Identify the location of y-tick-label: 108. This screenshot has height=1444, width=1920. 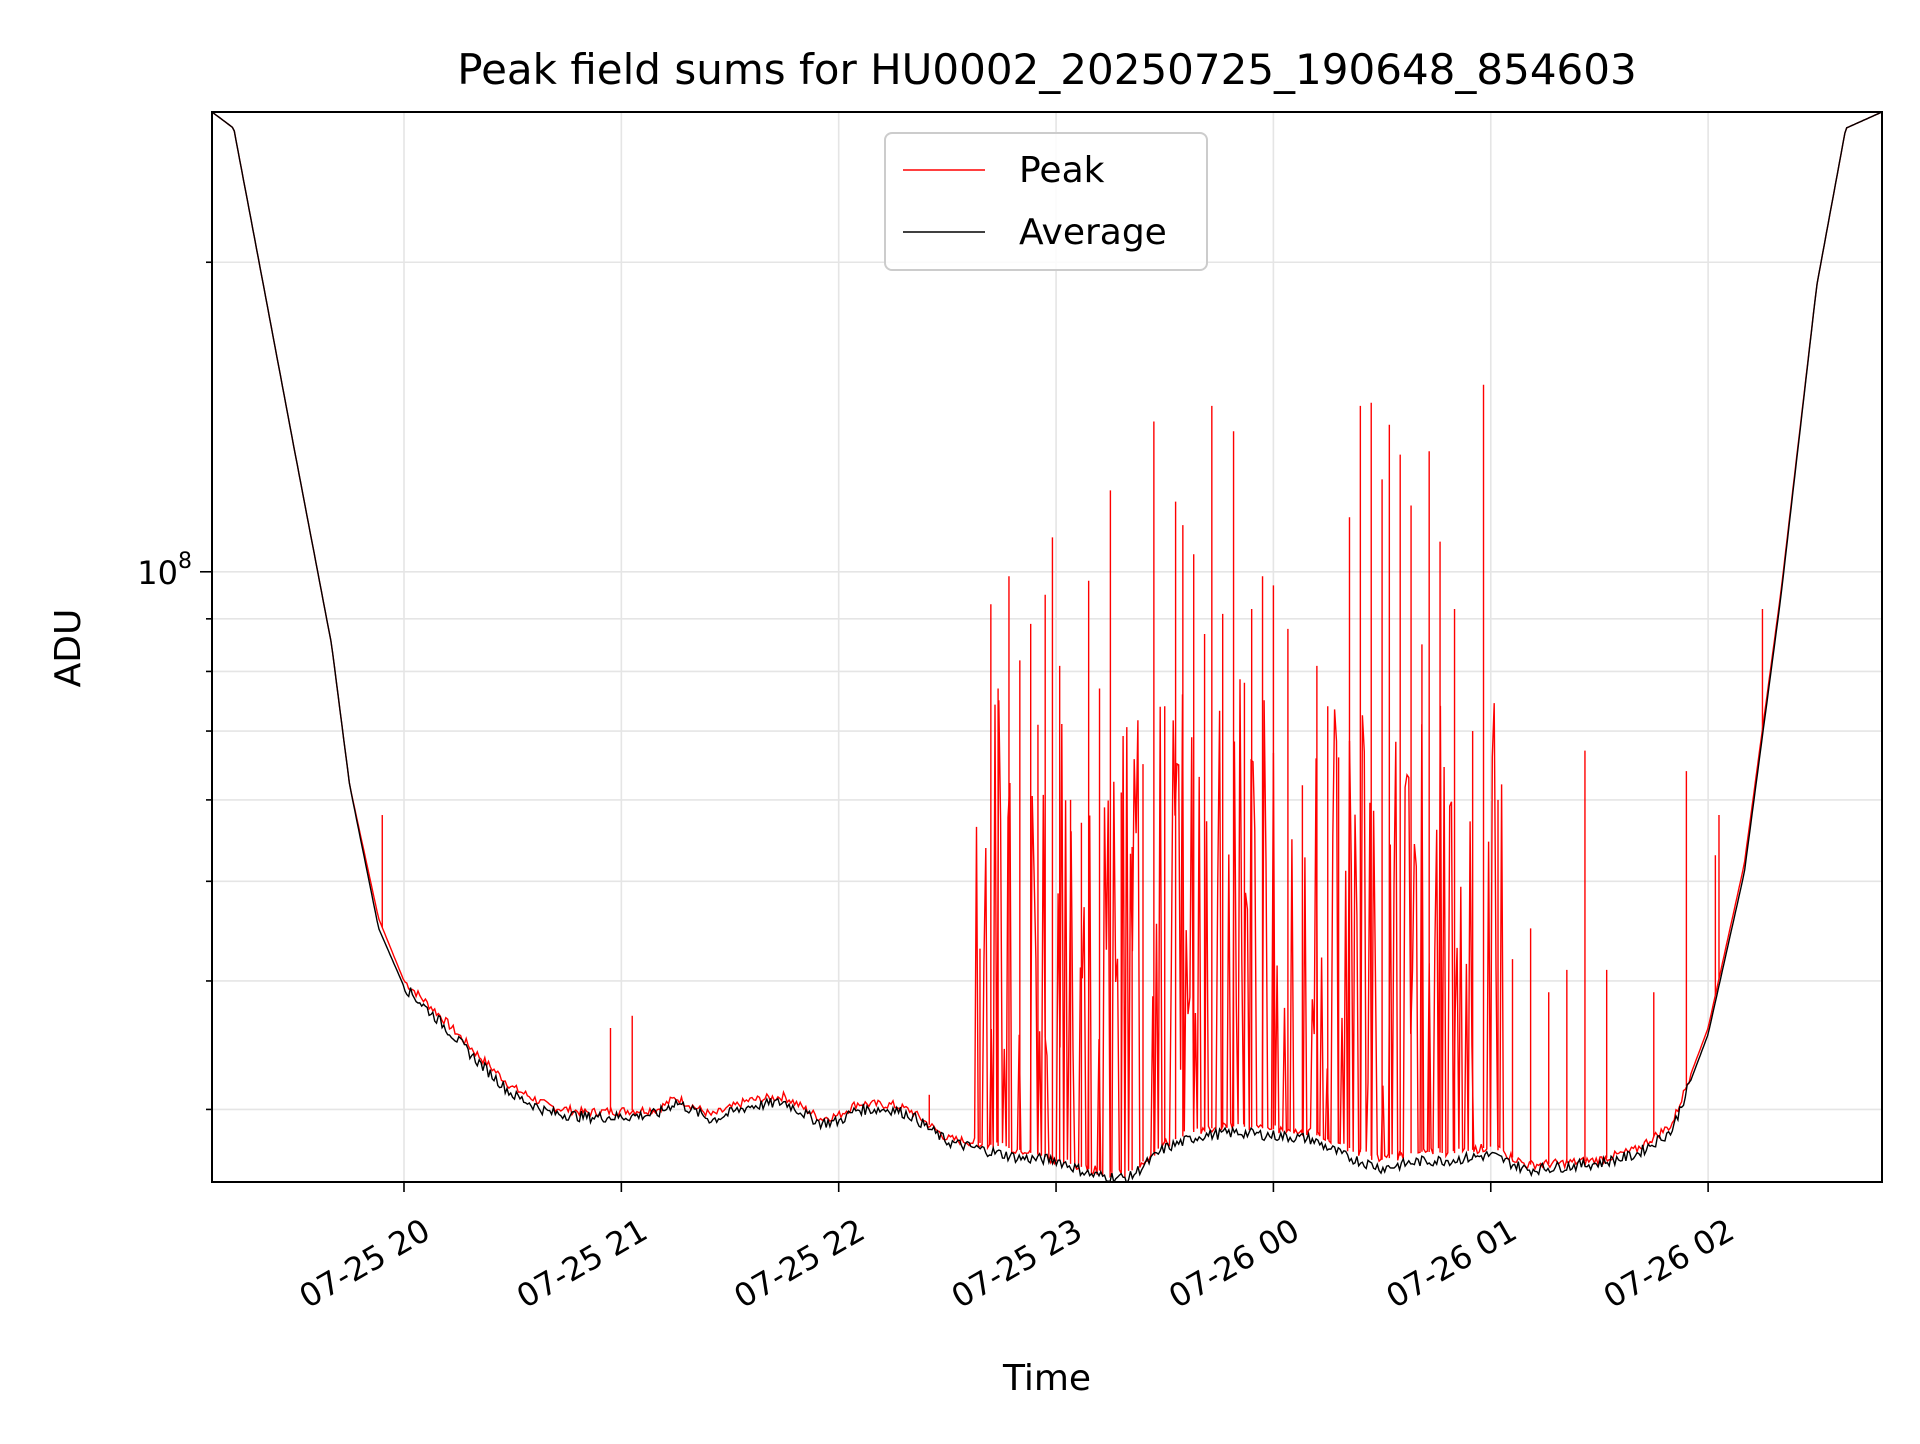
(164, 570).